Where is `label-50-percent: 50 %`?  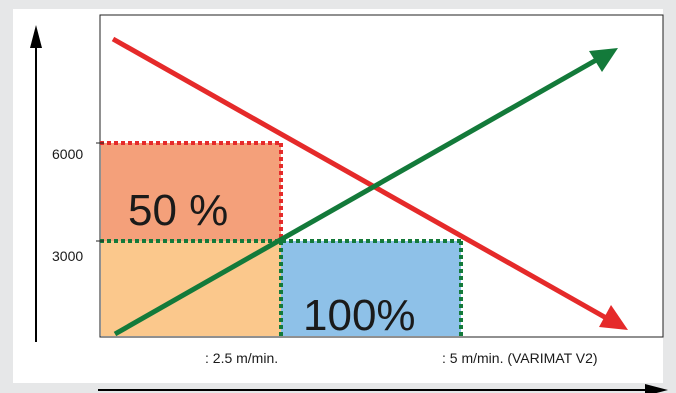
label-50-percent: 50 % is located at coordinates (178, 210).